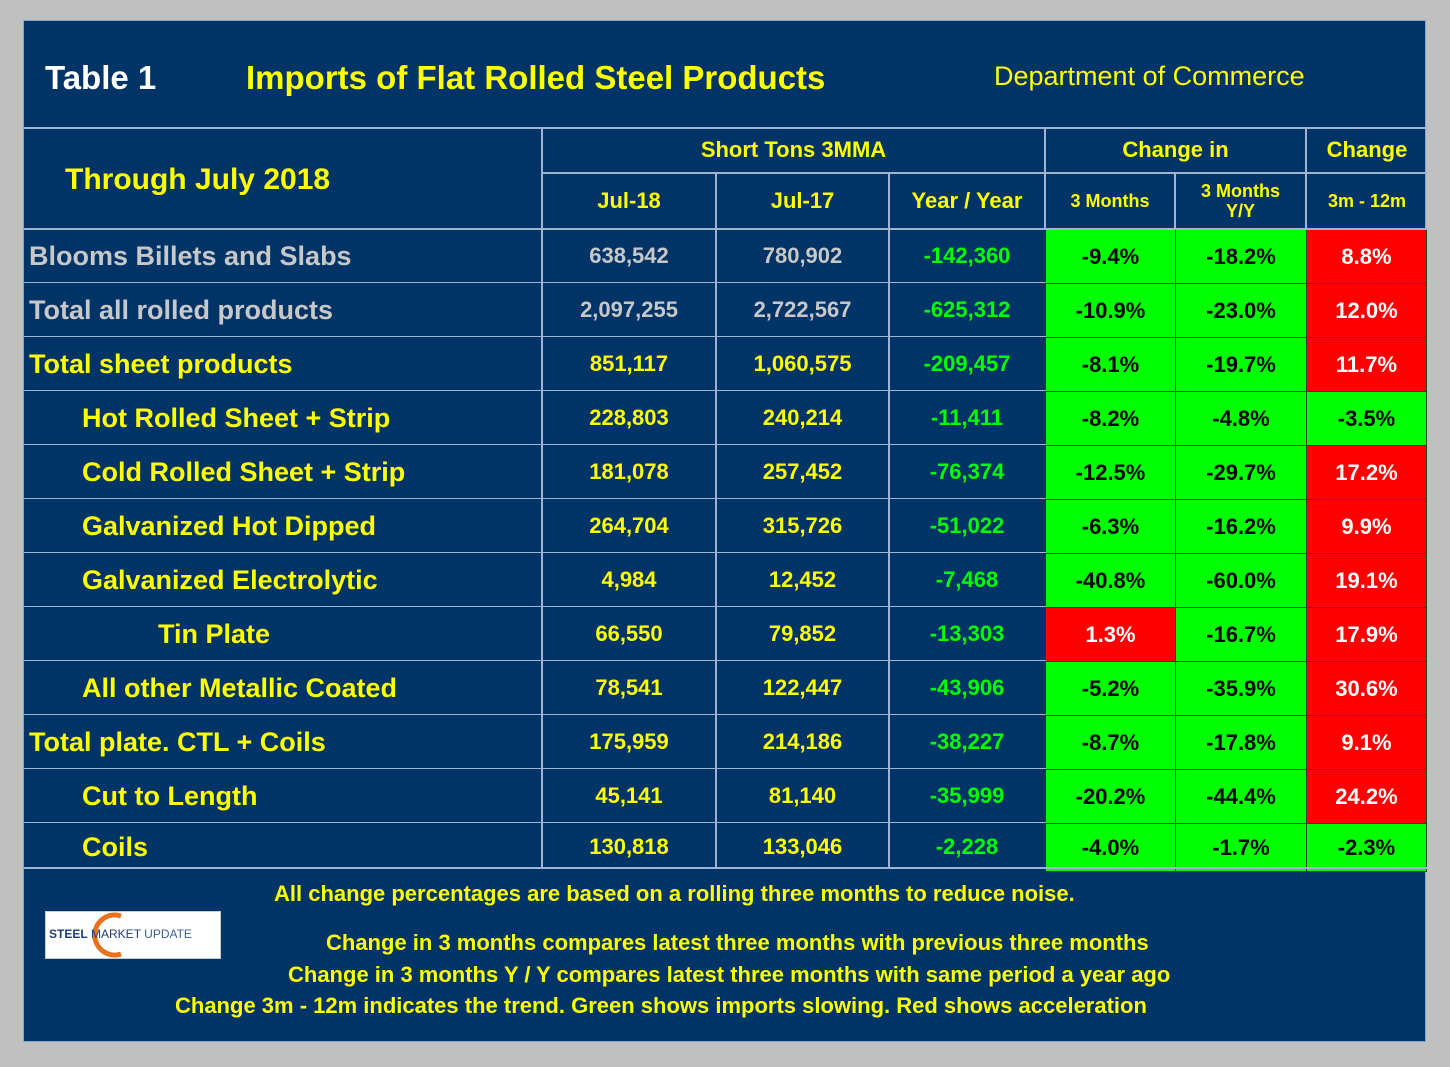 This screenshot has width=1450, height=1067. What do you see at coordinates (802, 579) in the screenshot?
I see `cell-jul17: 12,452` at bounding box center [802, 579].